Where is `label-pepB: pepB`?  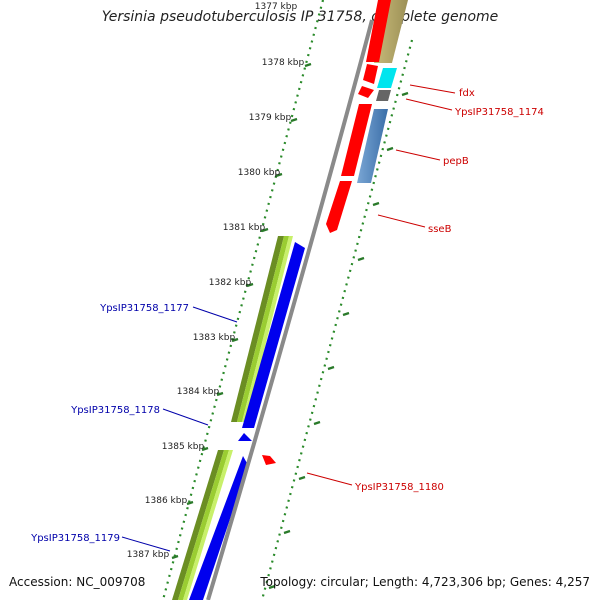
label-pepB: pepB is located at coordinates (456, 161).